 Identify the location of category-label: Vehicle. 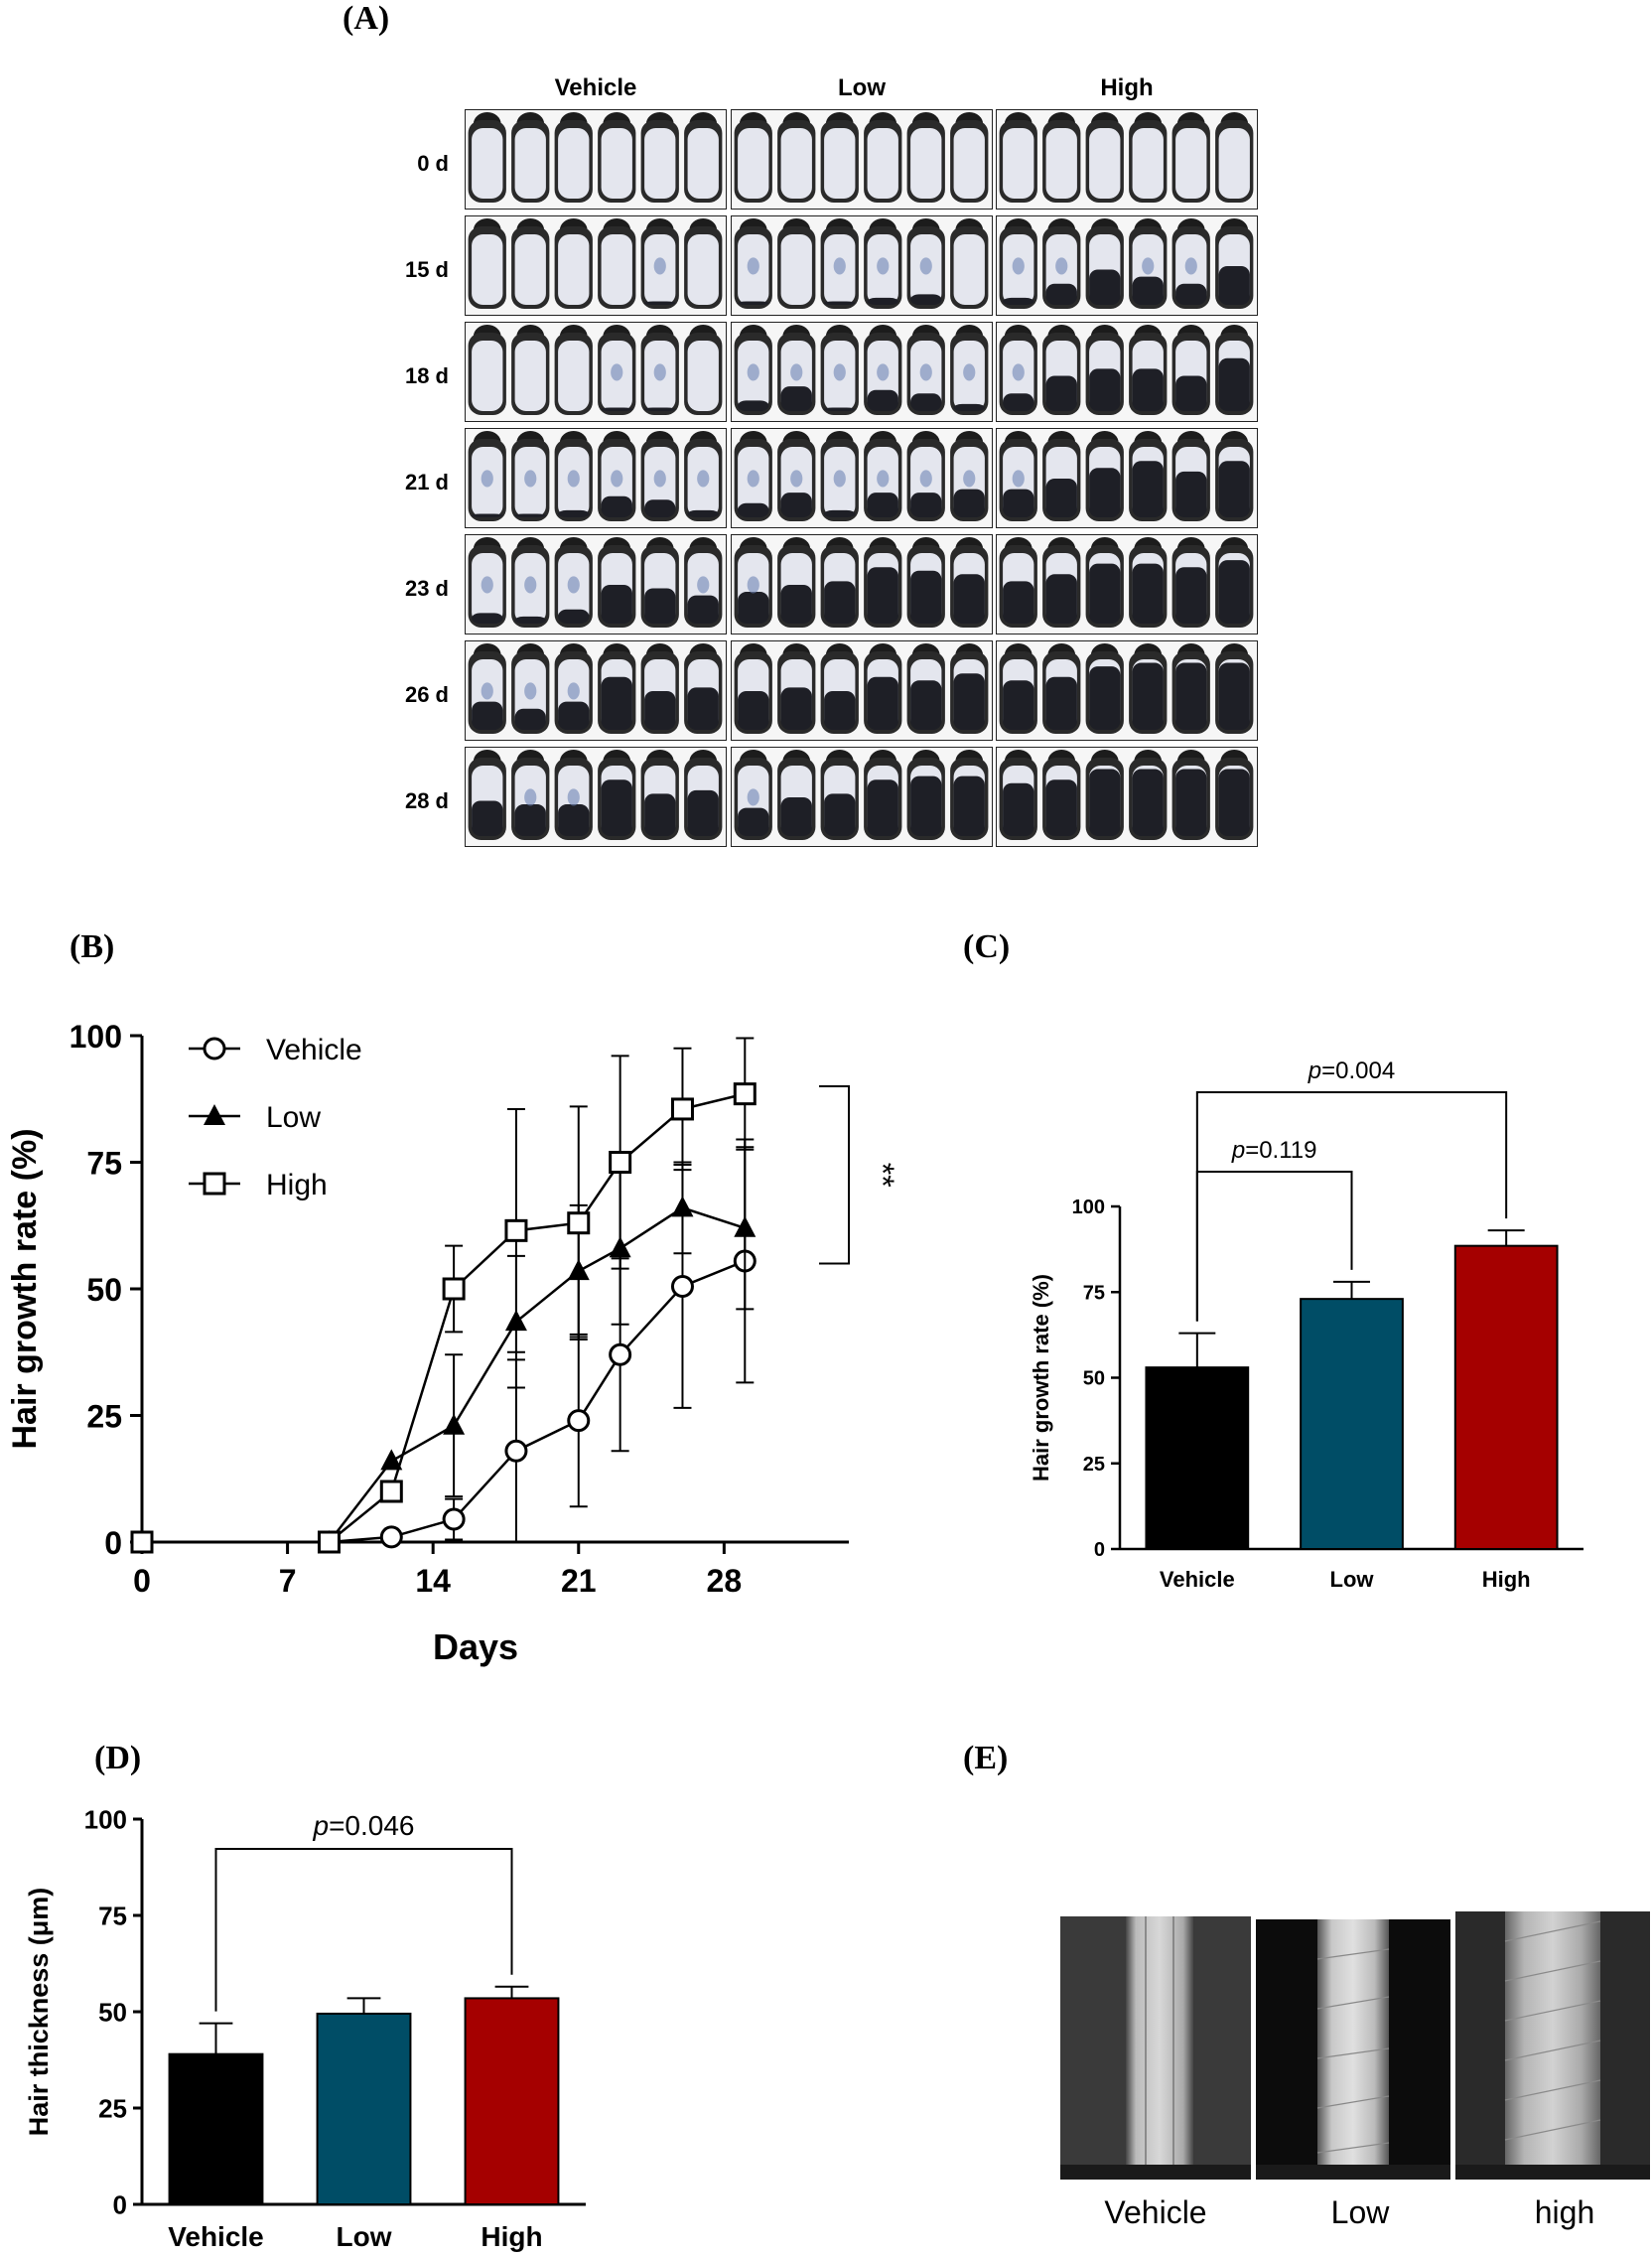
(216, 2236).